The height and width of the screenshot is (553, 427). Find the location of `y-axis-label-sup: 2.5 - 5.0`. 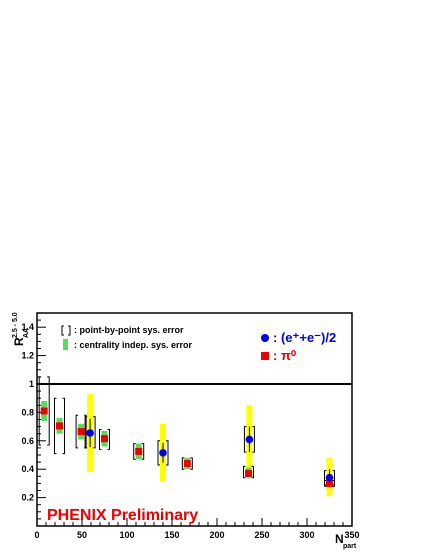

y-axis-label-sup: 2.5 - 5.0 is located at coordinates (15, 325).